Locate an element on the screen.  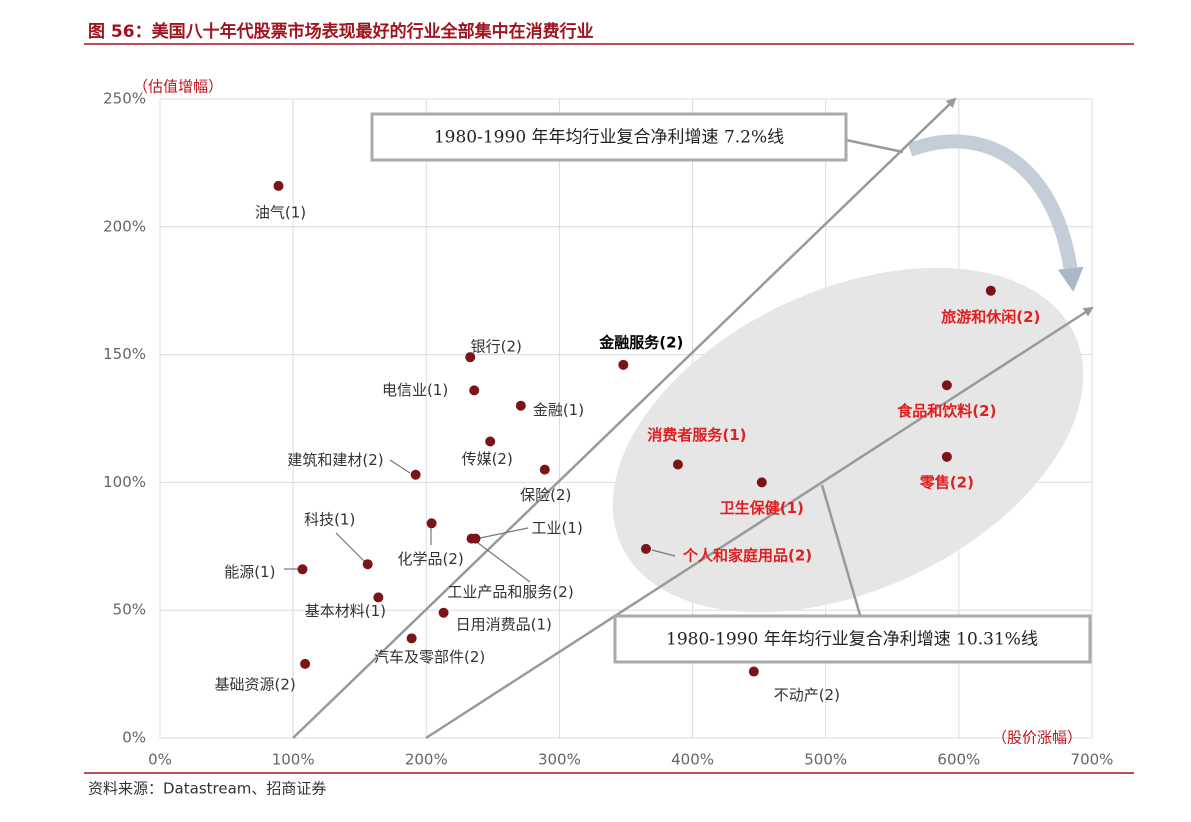
point-label: 基本材料(1) is located at coordinates (345, 611).